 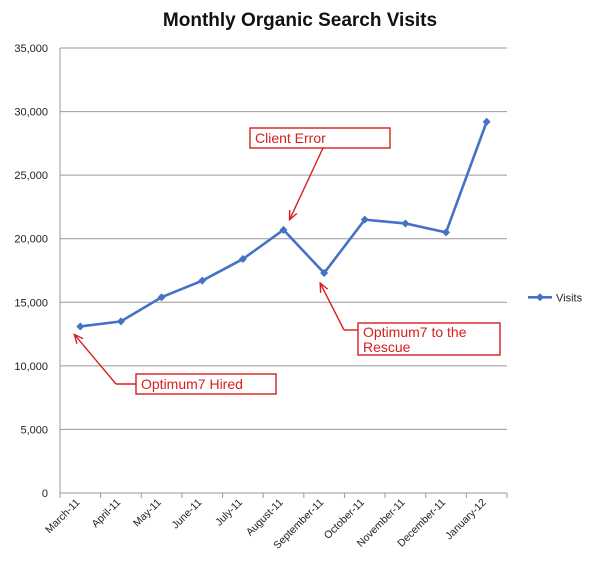 What do you see at coordinates (31, 113) in the screenshot?
I see `y-tick-label: 30,000` at bounding box center [31, 113].